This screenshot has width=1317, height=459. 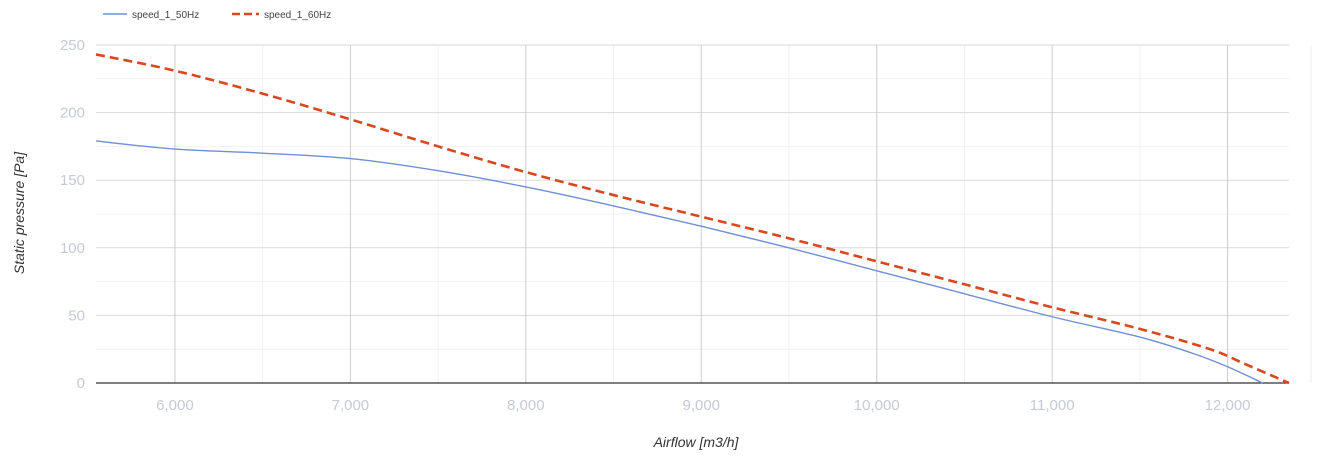 I want to click on y-tick-label: 200, so click(x=72, y=113).